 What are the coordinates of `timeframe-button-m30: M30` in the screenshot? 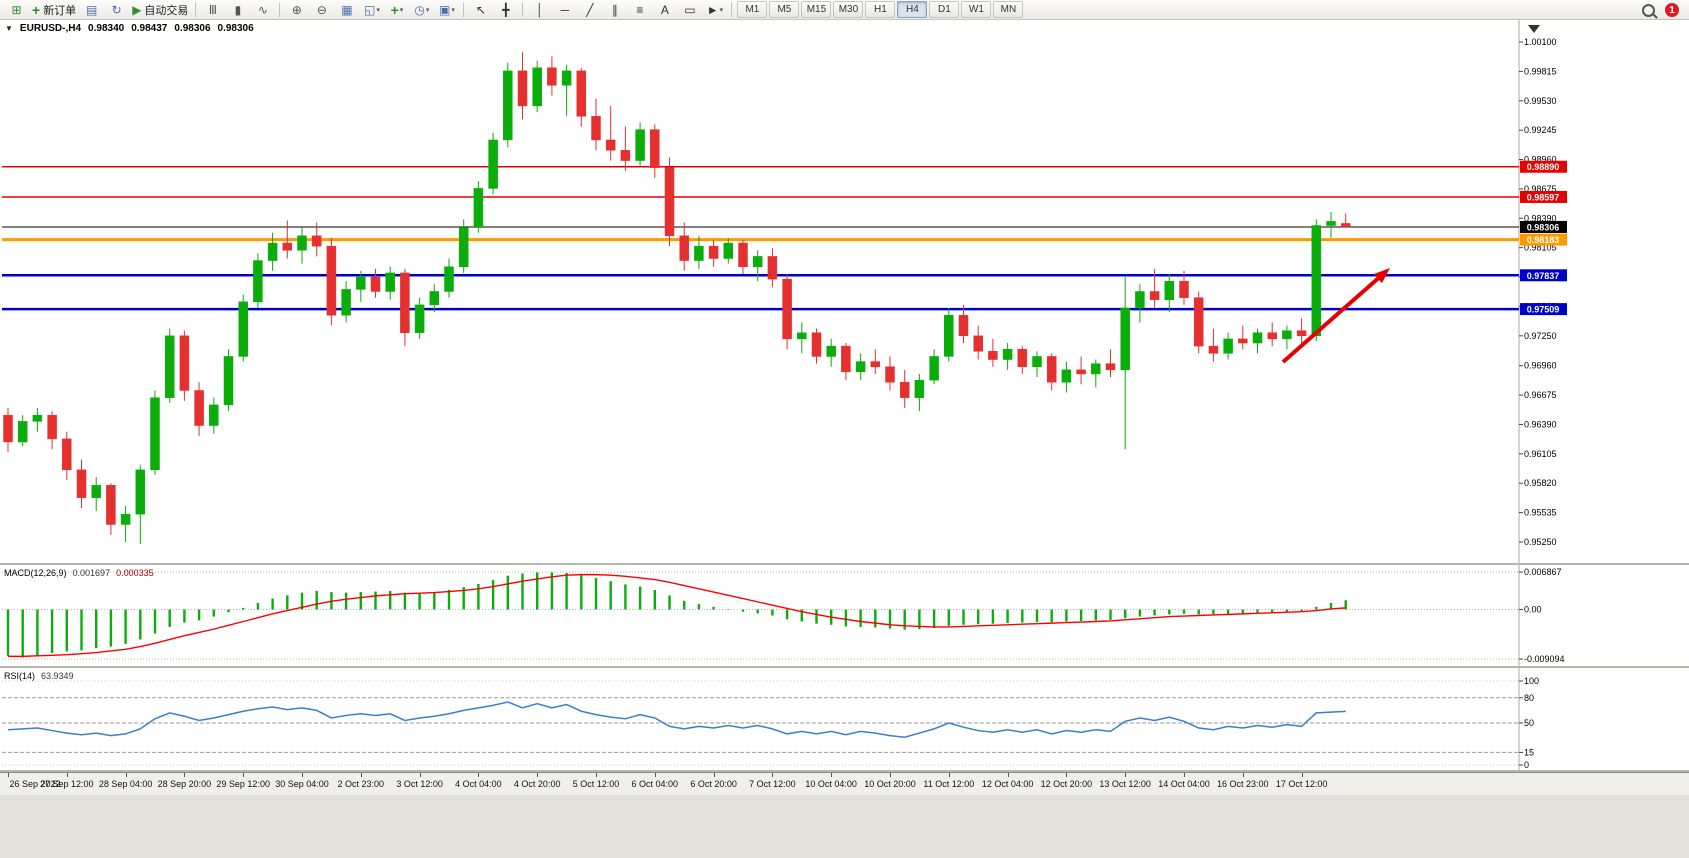 It's located at (848, 9).